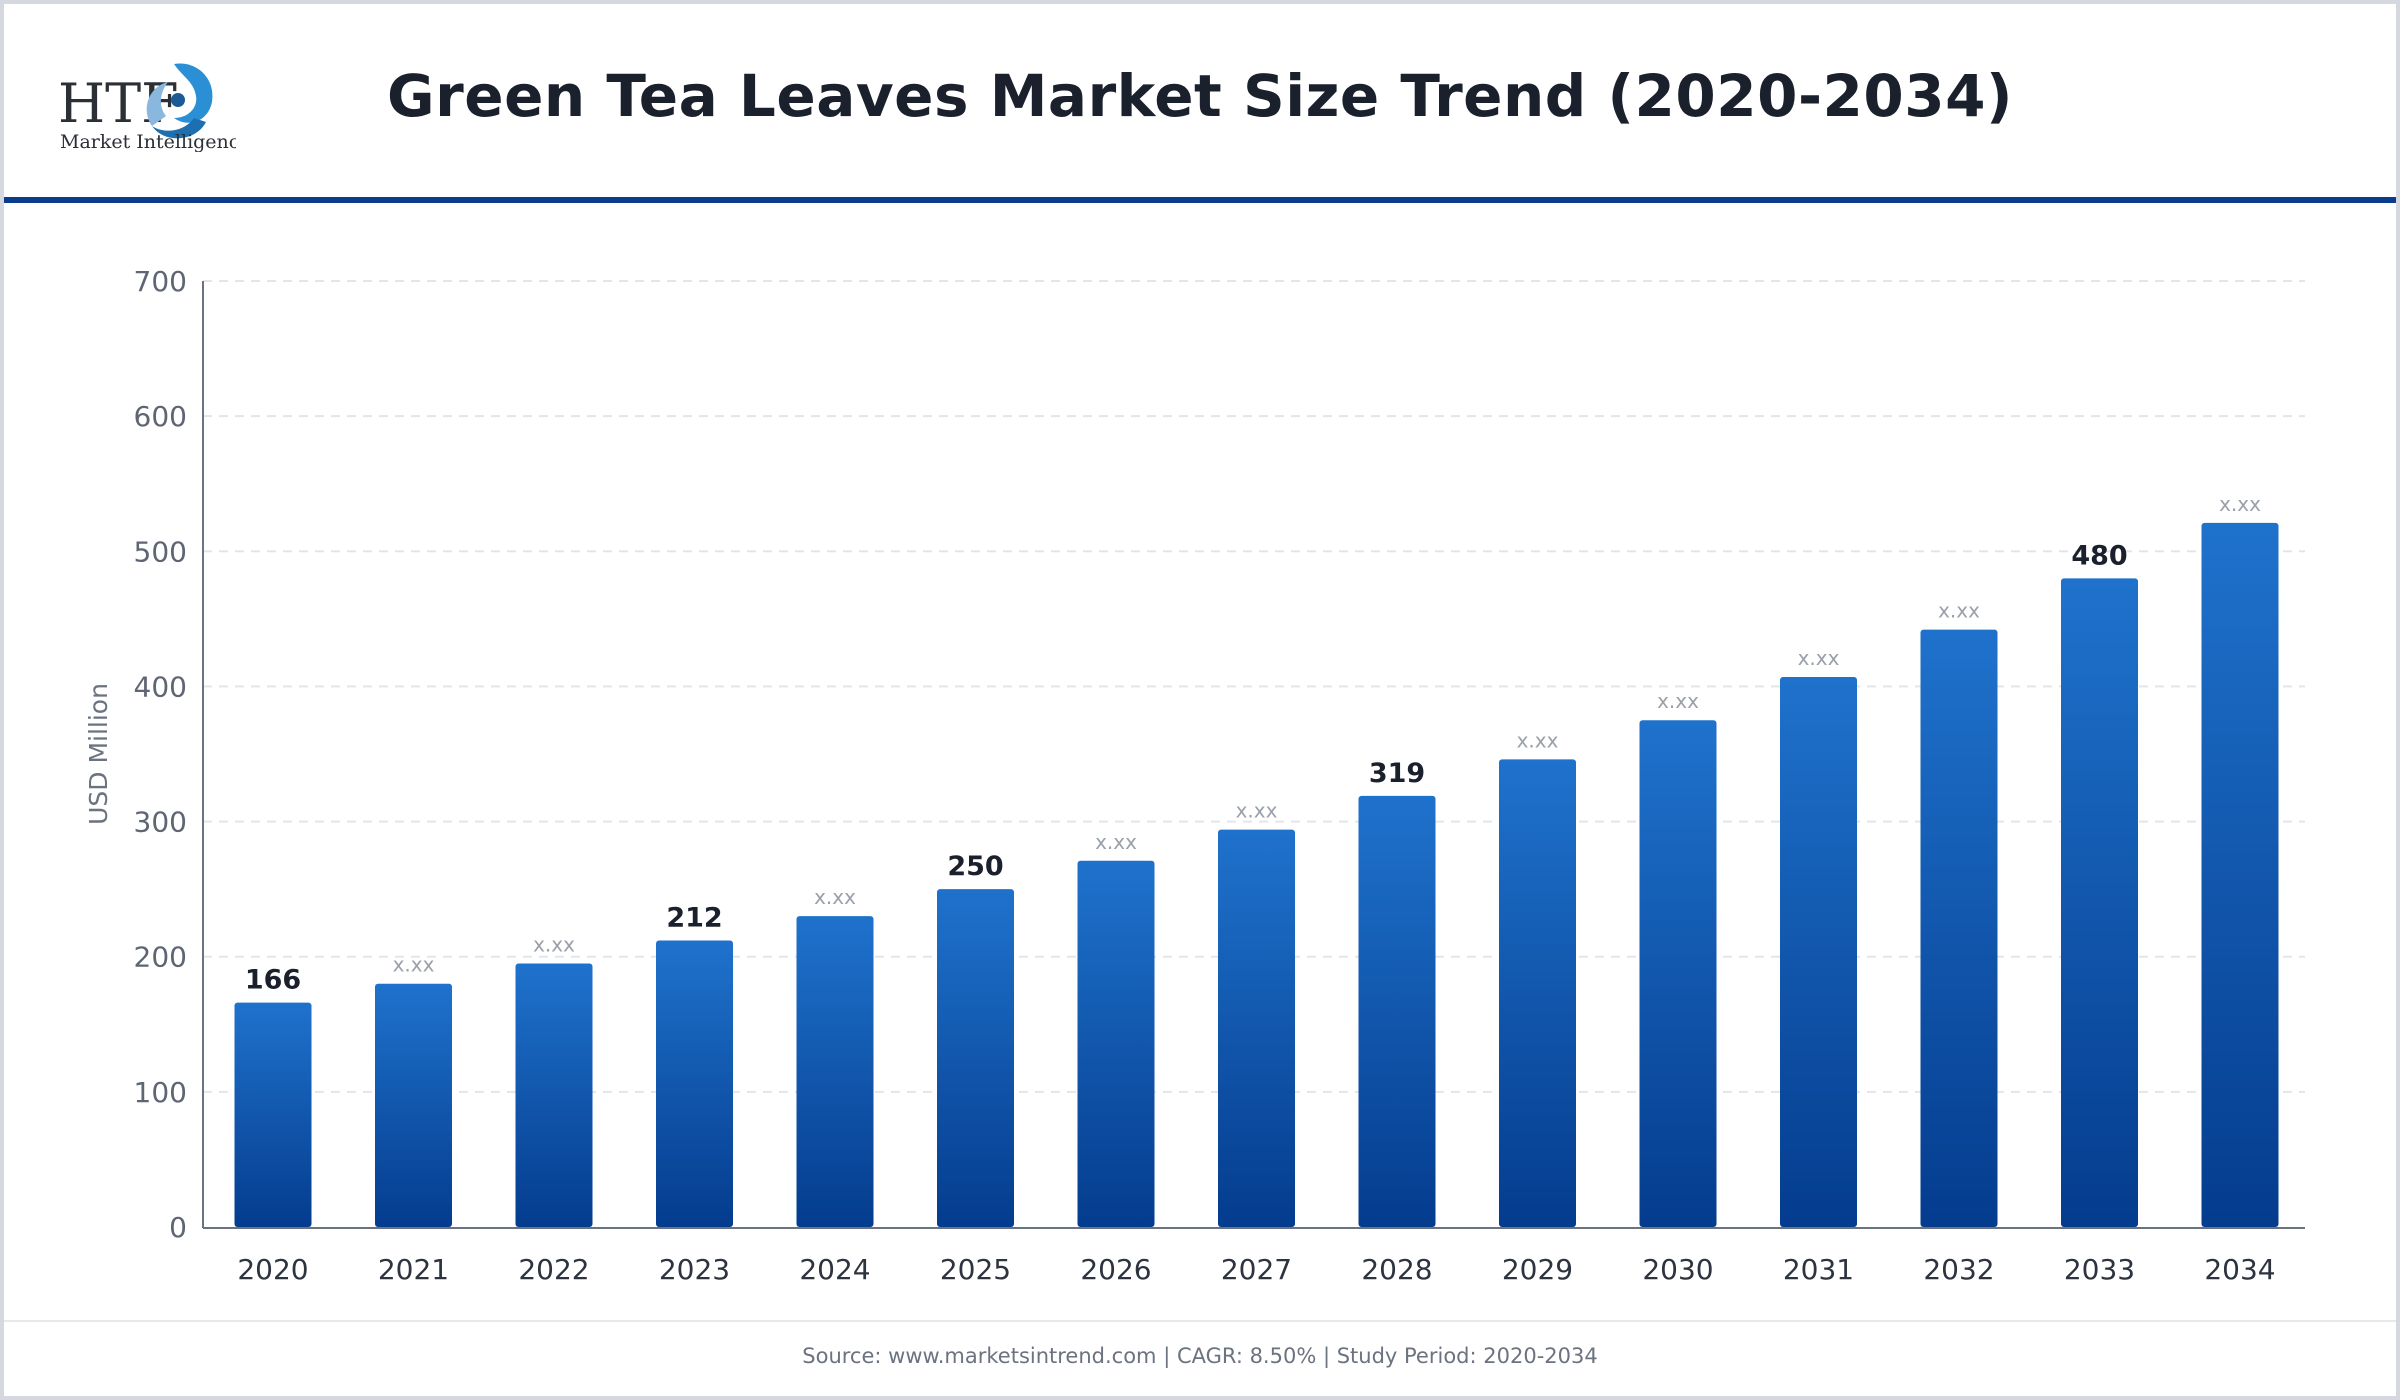 The image size is (2400, 1400). I want to click on data-label-2025: 250, so click(975, 866).